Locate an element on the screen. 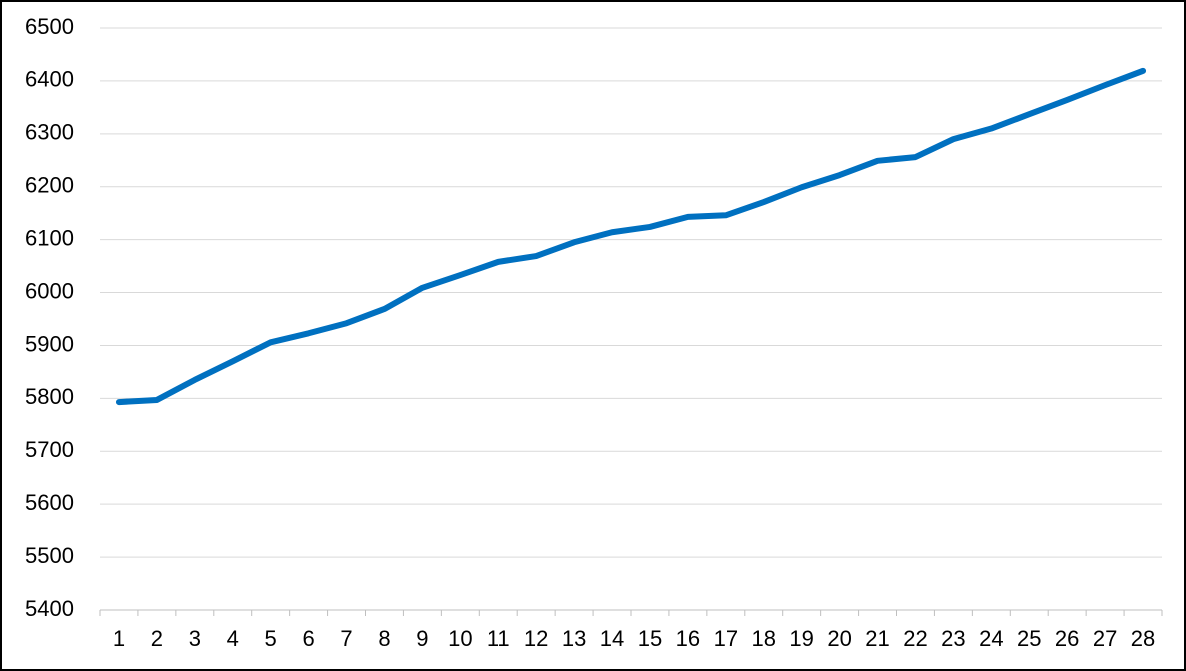 The image size is (1186, 671). x-tick-label: 17 is located at coordinates (726, 638).